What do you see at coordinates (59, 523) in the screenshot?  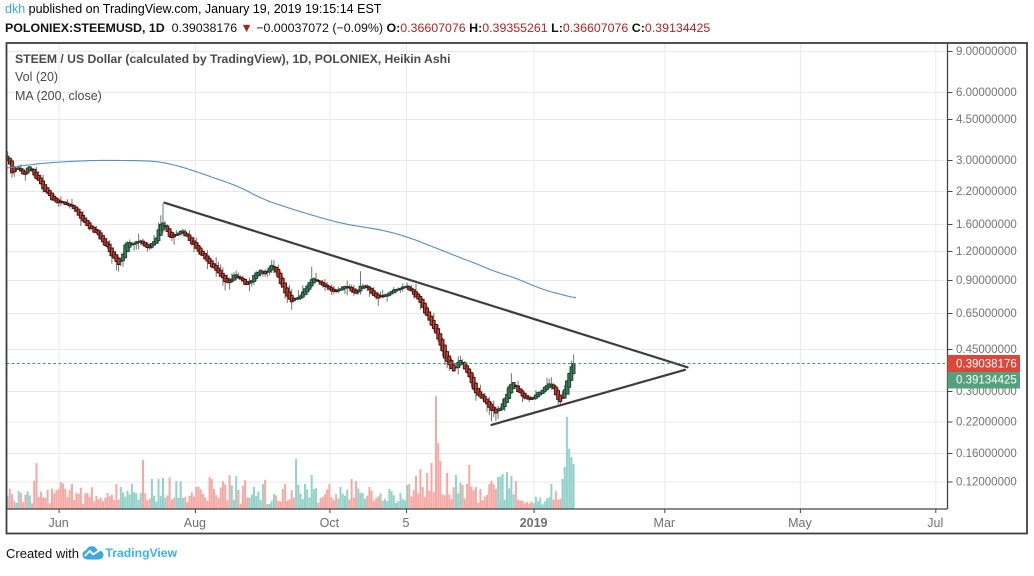 I see `svg-text: Jun` at bounding box center [59, 523].